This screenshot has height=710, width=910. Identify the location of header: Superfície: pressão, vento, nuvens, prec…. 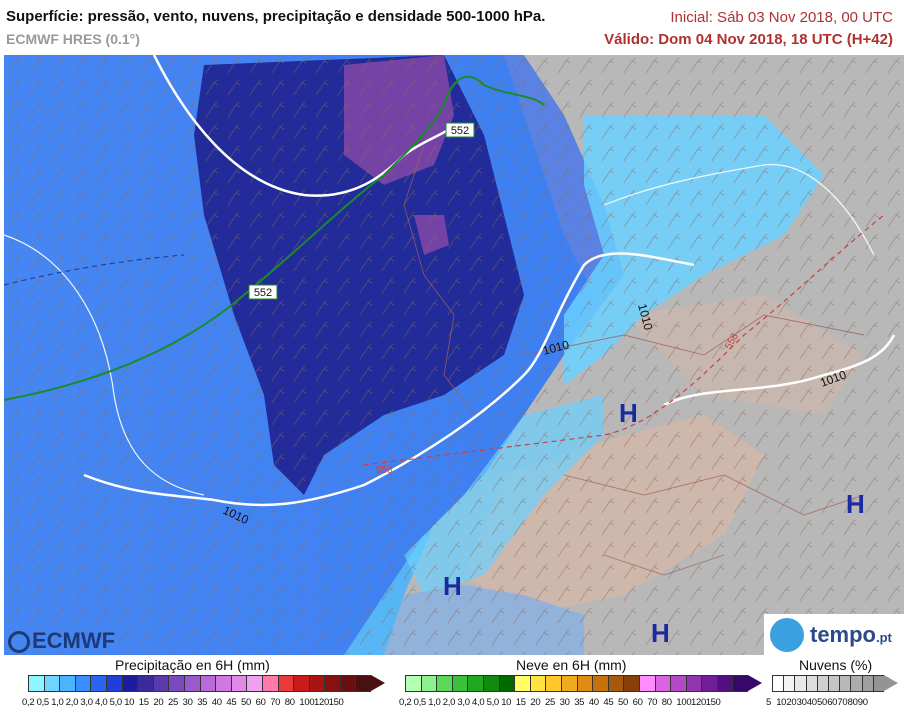
(455, 27).